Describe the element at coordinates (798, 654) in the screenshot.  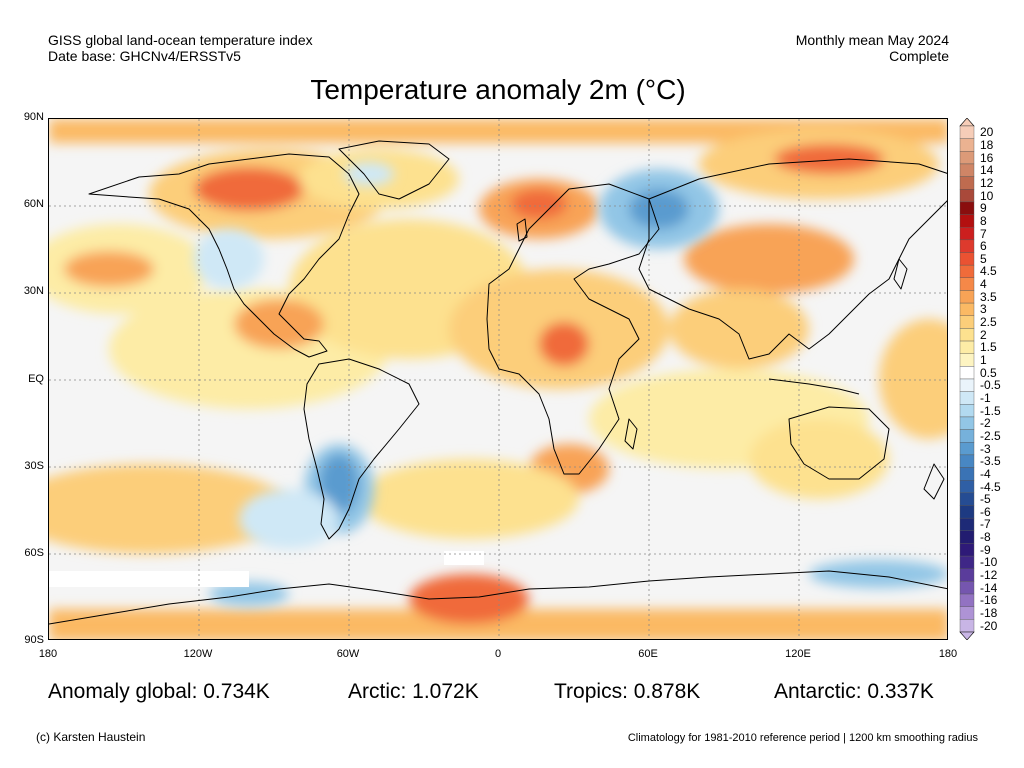
I see `lon-tick-120e: 120E` at that location.